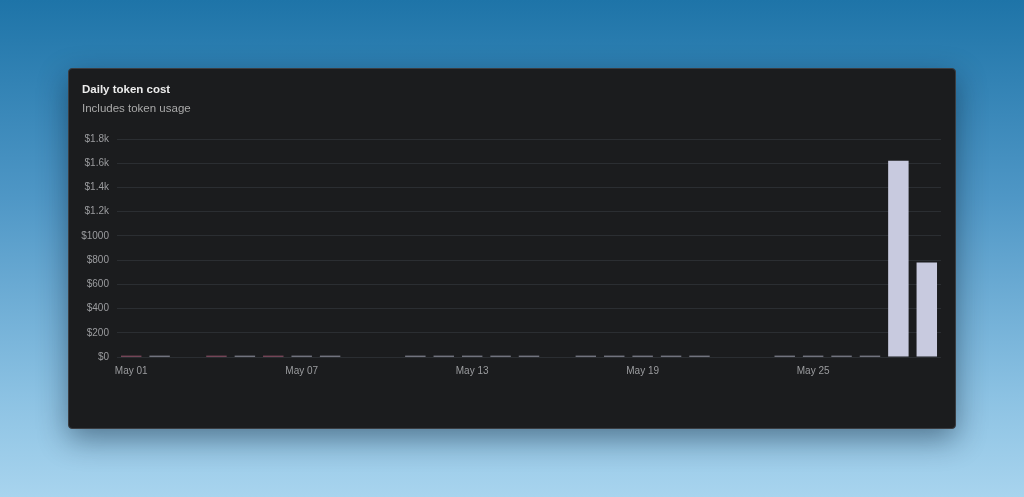 The width and height of the screenshot is (1024, 497). What do you see at coordinates (98, 284) in the screenshot?
I see `y-tick-label: $600` at bounding box center [98, 284].